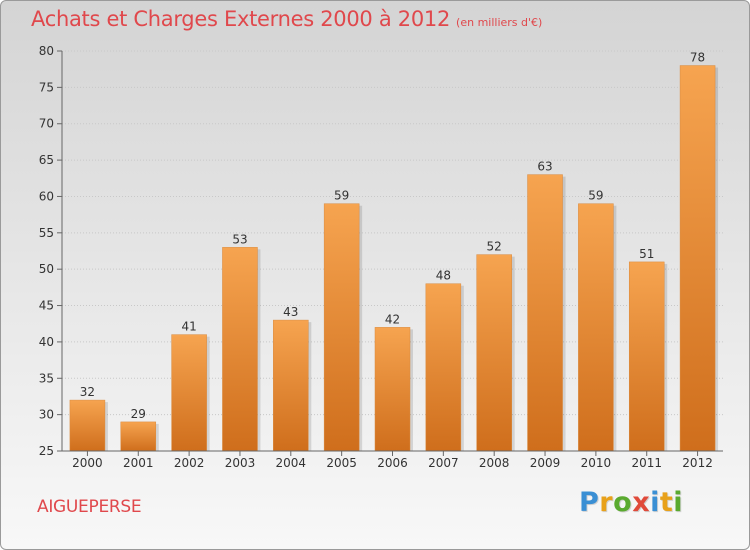  I want to click on bar-value-label: 52, so click(494, 247).